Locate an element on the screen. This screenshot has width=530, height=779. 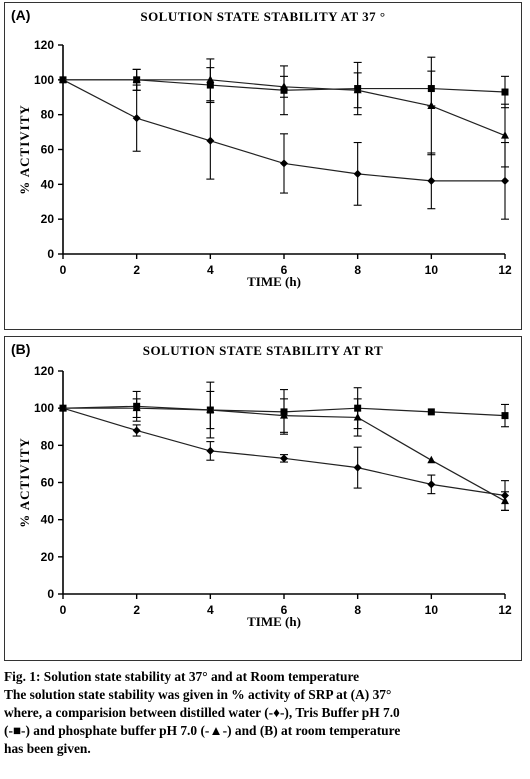
chart-title: SOLUTION STATE STABILITY AT 37 ° is located at coordinates (263, 16).